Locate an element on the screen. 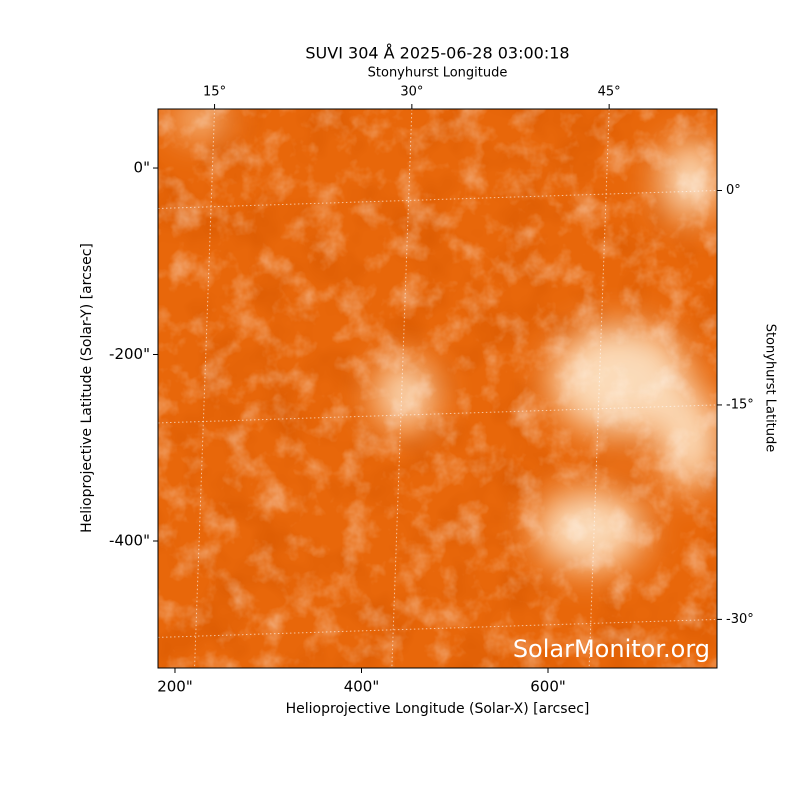  x-tick-label: 600" is located at coordinates (548, 687).